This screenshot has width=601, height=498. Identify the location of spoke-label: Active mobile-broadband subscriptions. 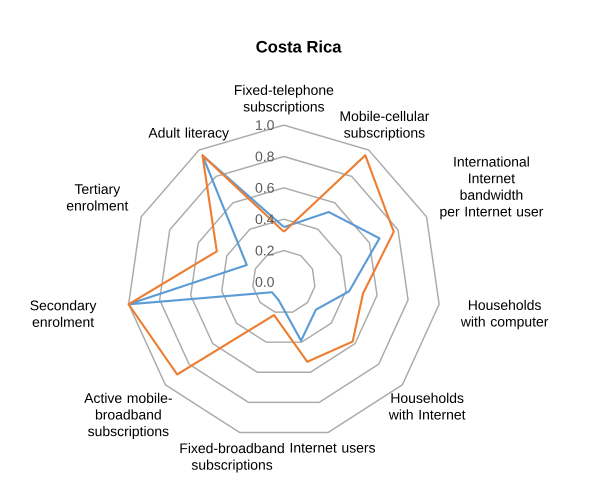
(128, 415).